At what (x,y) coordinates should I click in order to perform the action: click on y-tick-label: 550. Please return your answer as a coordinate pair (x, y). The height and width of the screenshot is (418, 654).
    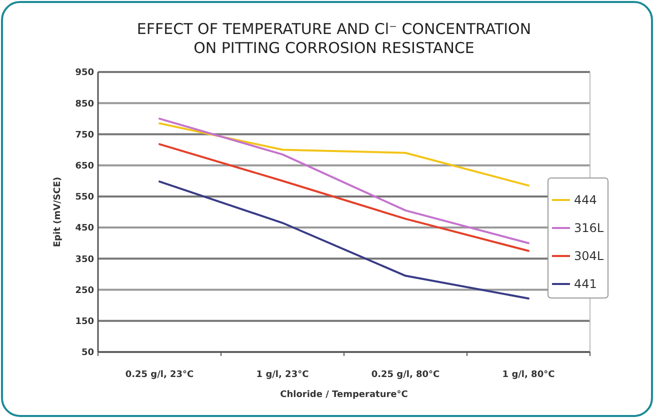
    Looking at the image, I should click on (84, 197).